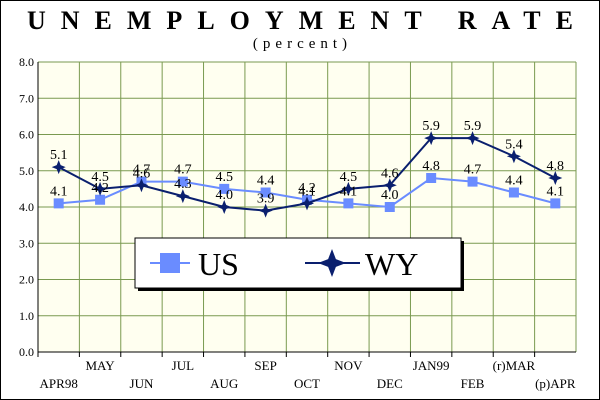 The width and height of the screenshot is (600, 400). What do you see at coordinates (218, 264) in the screenshot?
I see `legend-label-us: US` at bounding box center [218, 264].